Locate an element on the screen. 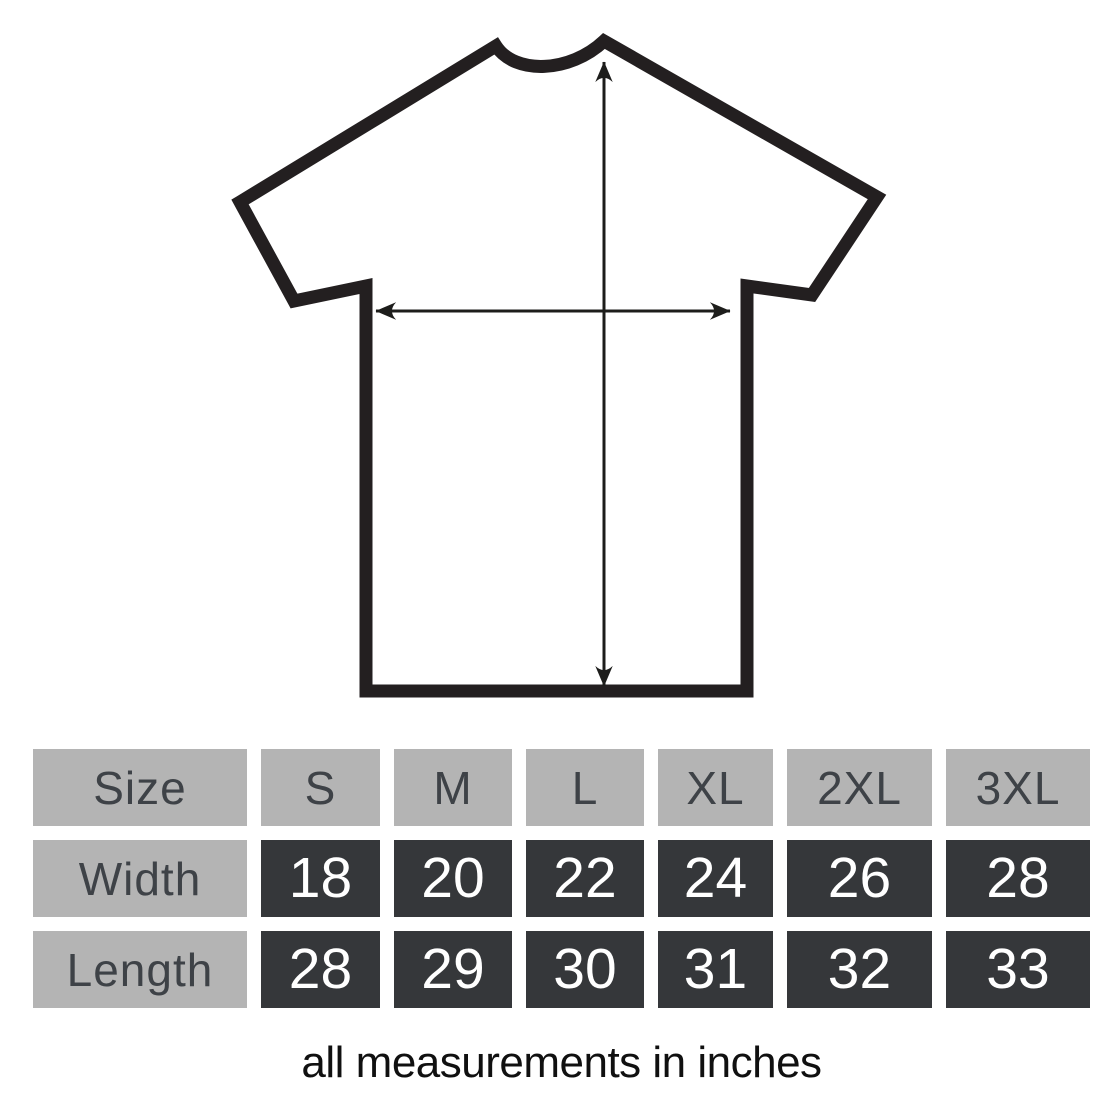 Image resolution: width=1120 pixels, height=1120 pixels. size-col-2xl: 2XL is located at coordinates (859, 787).